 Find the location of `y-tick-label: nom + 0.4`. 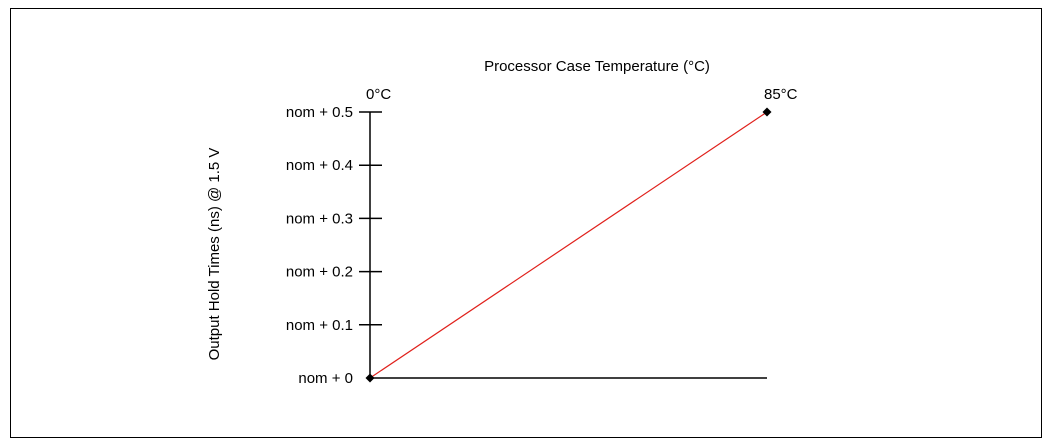

y-tick-label: nom + 0.4 is located at coordinates (319, 165).